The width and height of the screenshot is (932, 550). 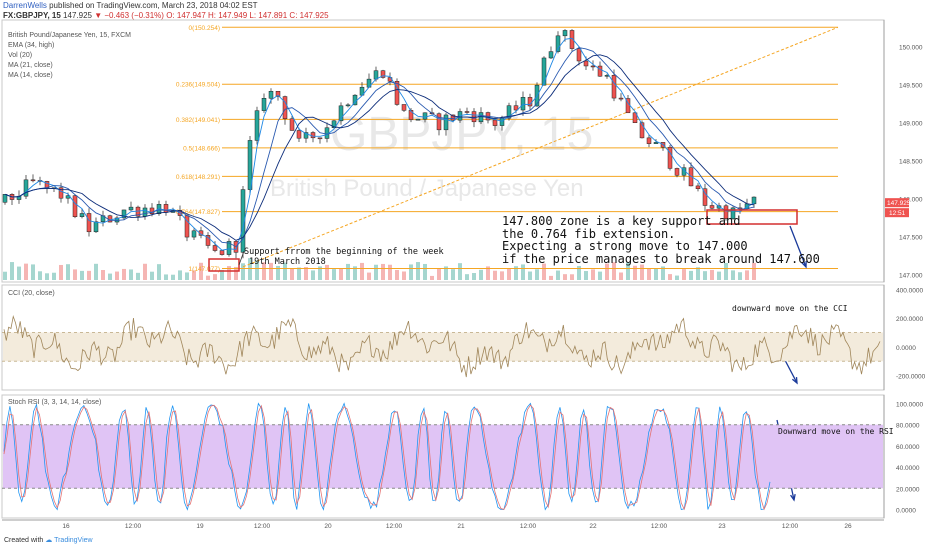 What do you see at coordinates (911, 161) in the screenshot?
I see `price-tick-3: 148.500` at bounding box center [911, 161].